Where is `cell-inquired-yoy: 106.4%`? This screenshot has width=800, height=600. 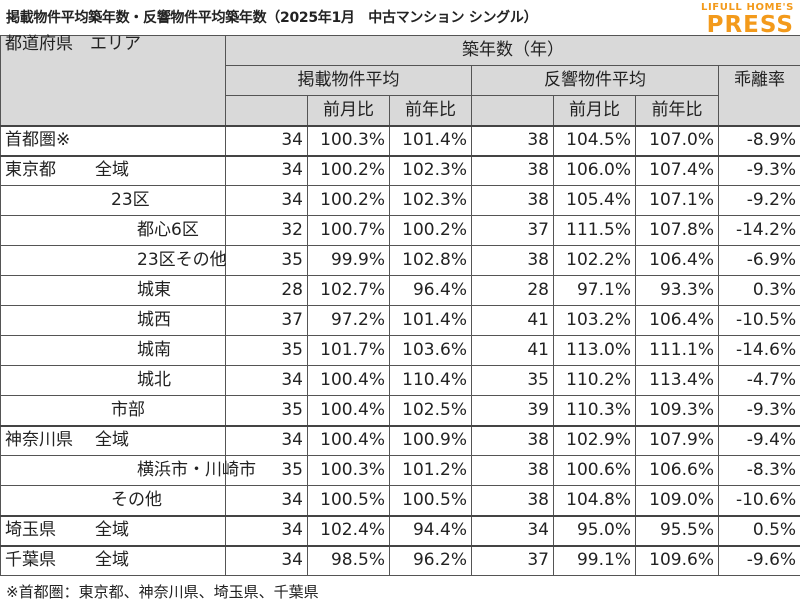 cell-inquired-yoy: 106.4% is located at coordinates (677, 260).